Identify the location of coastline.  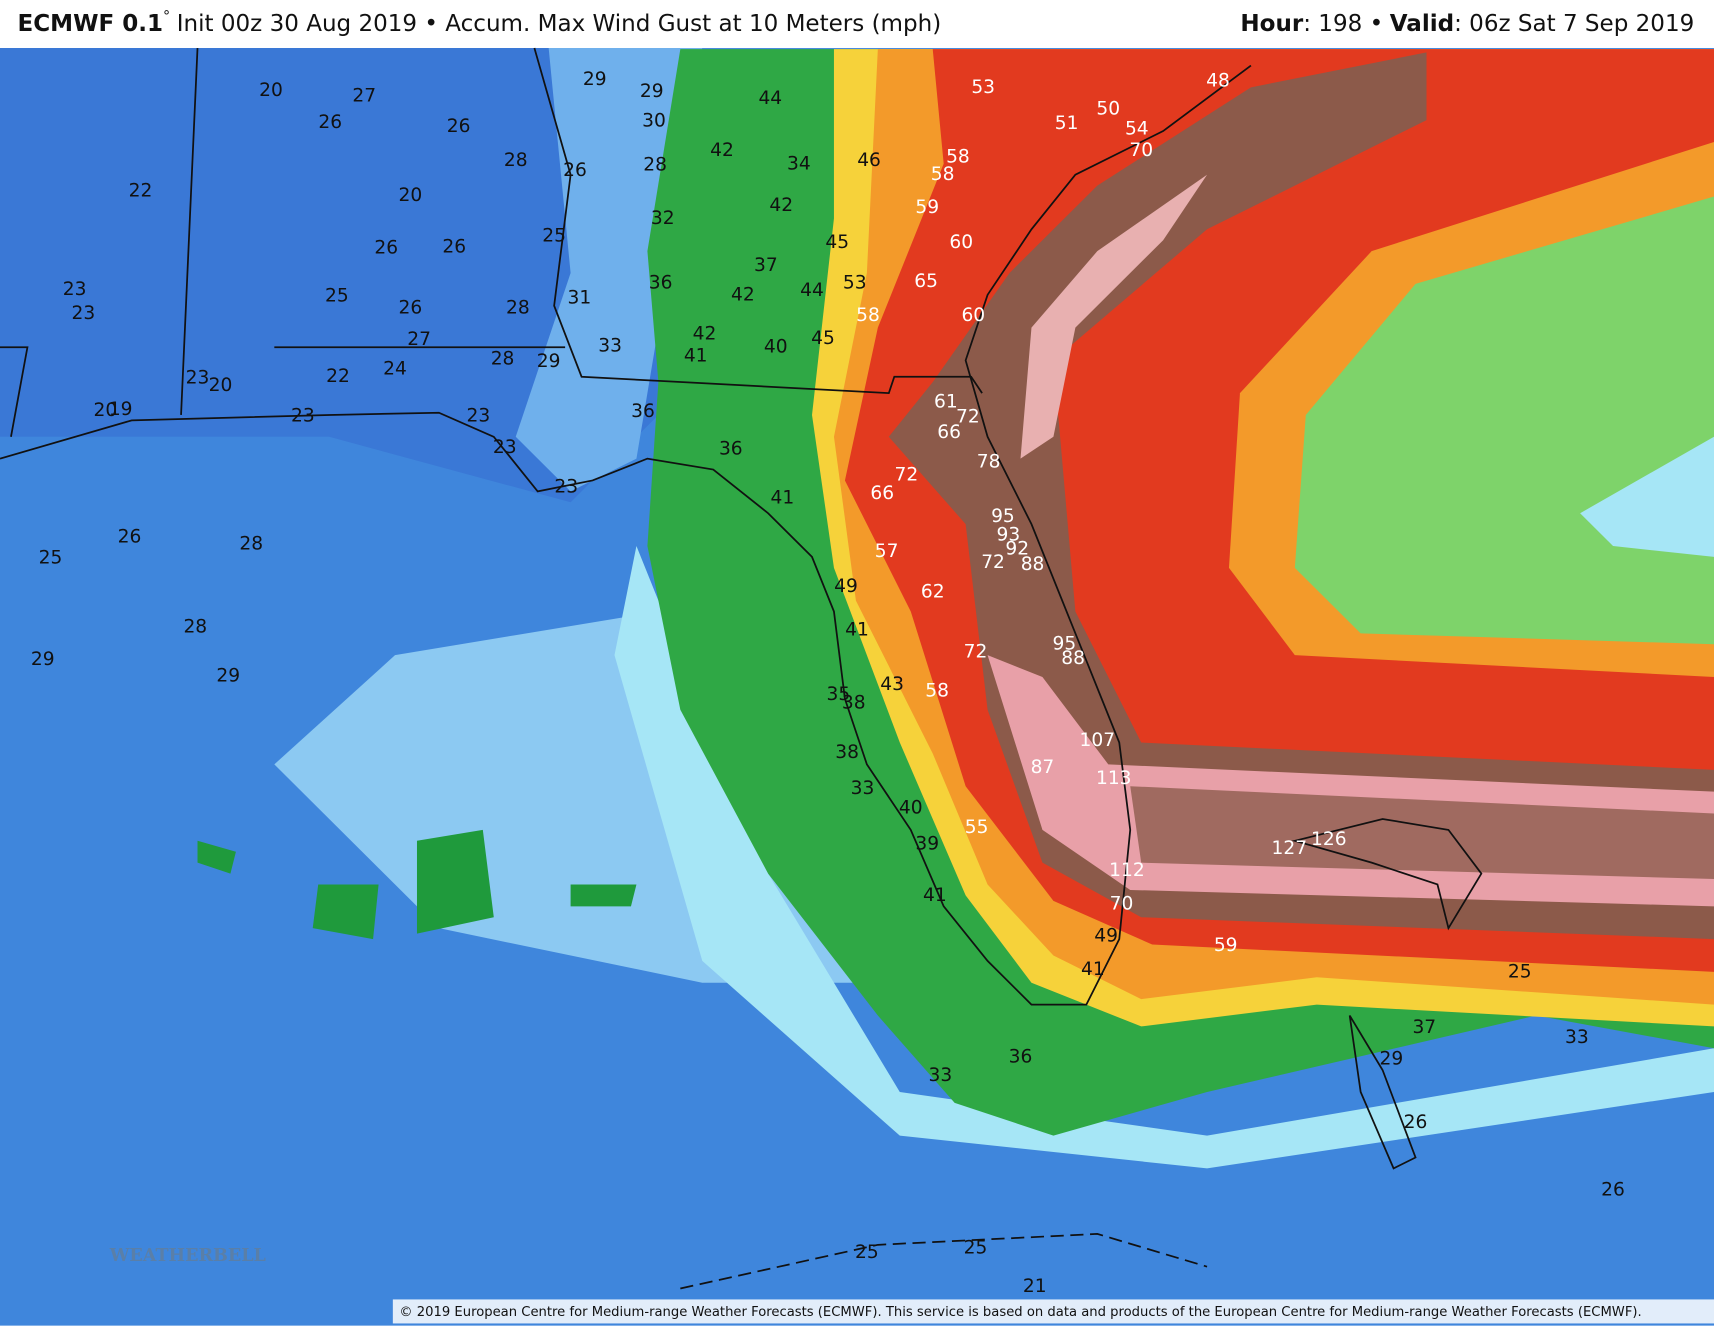
(944, 1261).